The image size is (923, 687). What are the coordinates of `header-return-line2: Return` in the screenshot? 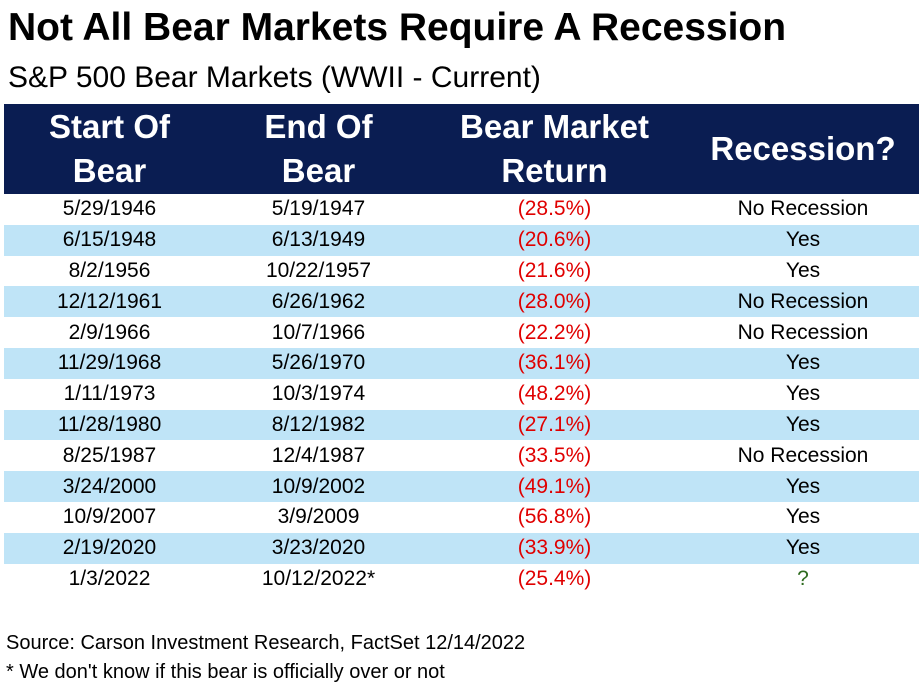 It's located at (554, 170).